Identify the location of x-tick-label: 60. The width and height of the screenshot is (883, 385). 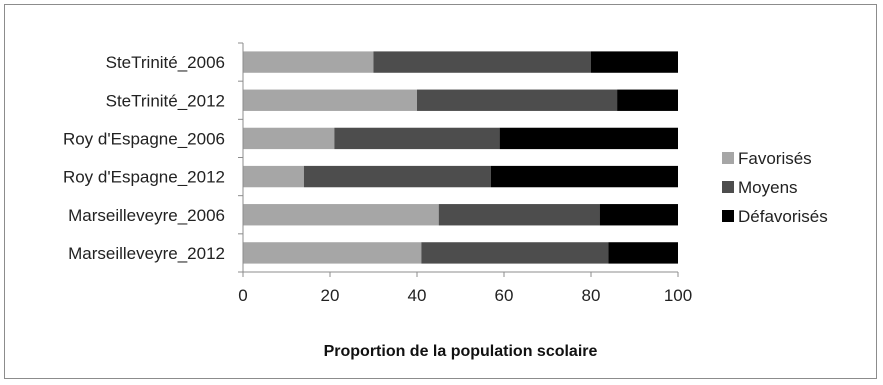
(504, 295).